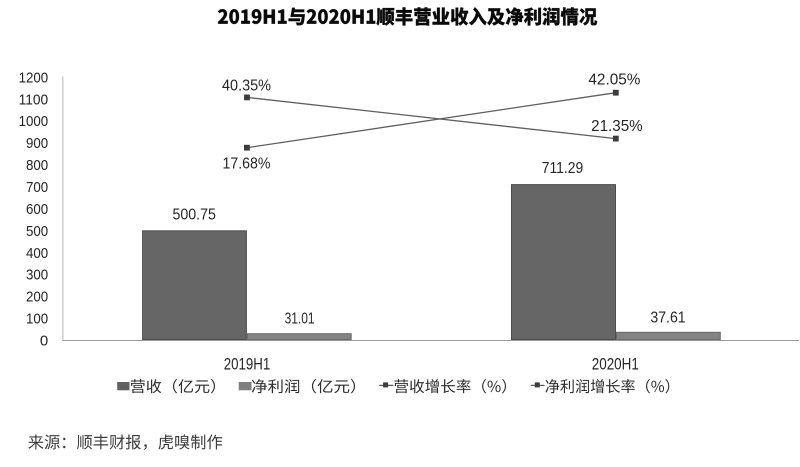 This screenshot has width=800, height=467. What do you see at coordinates (615, 363) in the screenshot?
I see `svg-text: 2020H1` at bounding box center [615, 363].